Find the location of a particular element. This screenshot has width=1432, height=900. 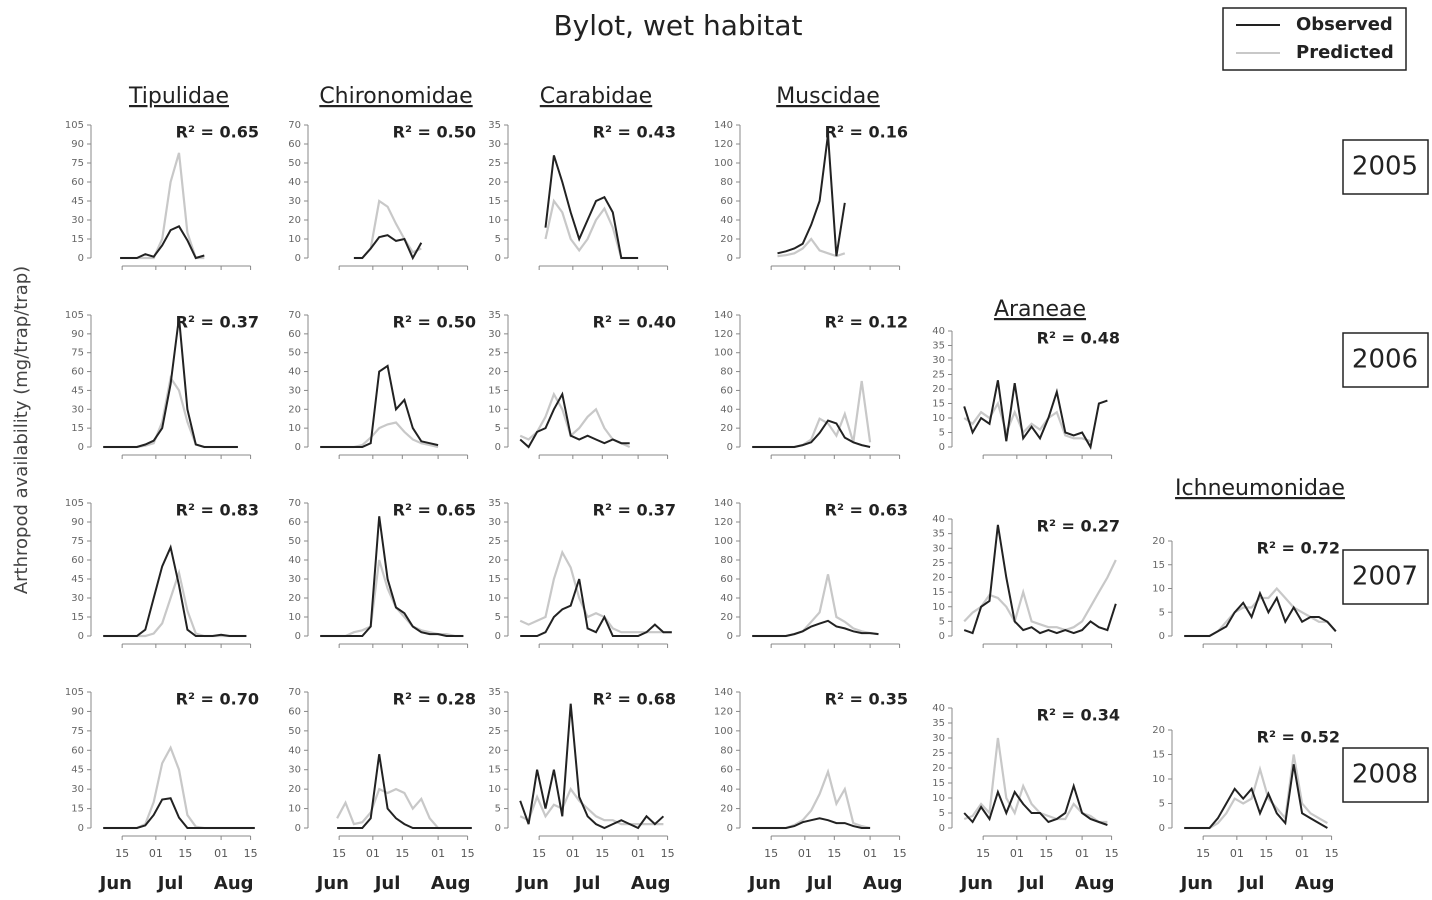

r-squared: R² = 0.35 is located at coordinates (866, 699).